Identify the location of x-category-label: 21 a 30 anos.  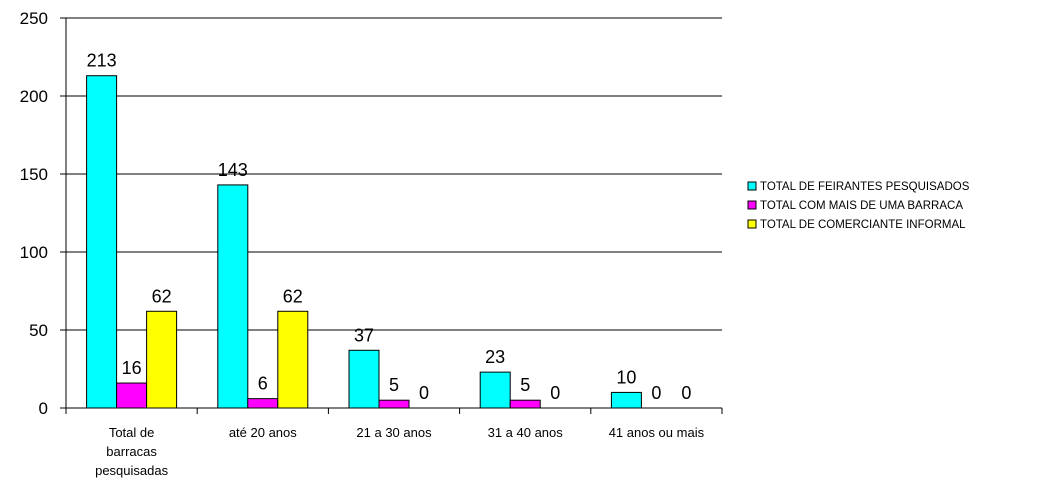
(394, 432).